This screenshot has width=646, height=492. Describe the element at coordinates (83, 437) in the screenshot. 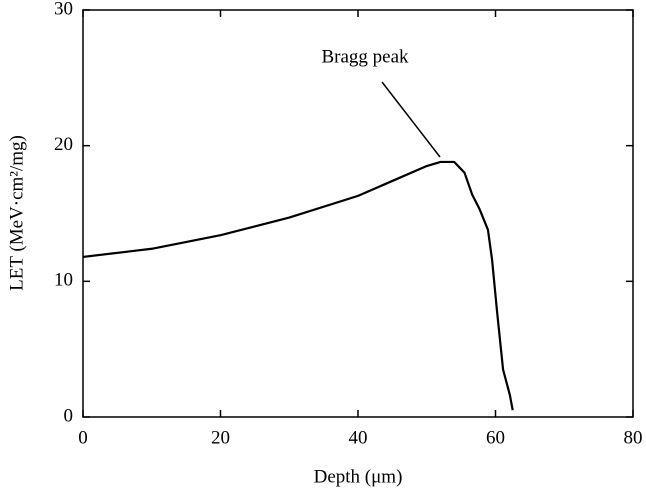

I see `x-tick-label: 0` at that location.